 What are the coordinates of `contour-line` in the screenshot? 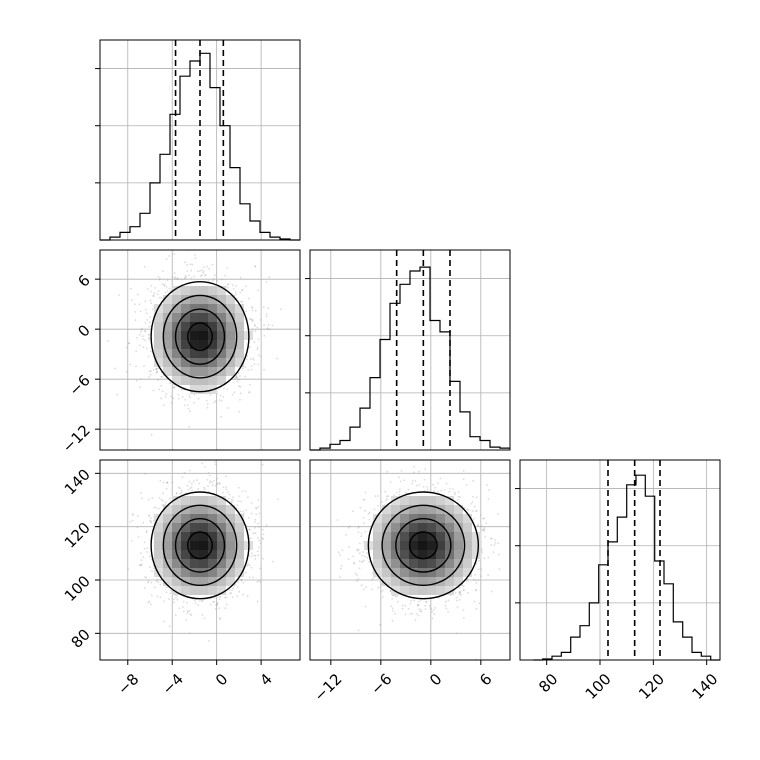 It's located at (200, 545).